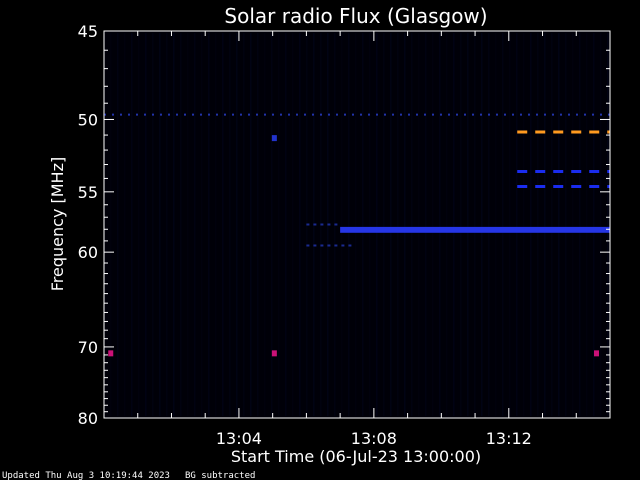 This screenshot has width=640, height=480. Describe the element at coordinates (88, 31) in the screenshot. I see `y-tick-label: 45` at that location.